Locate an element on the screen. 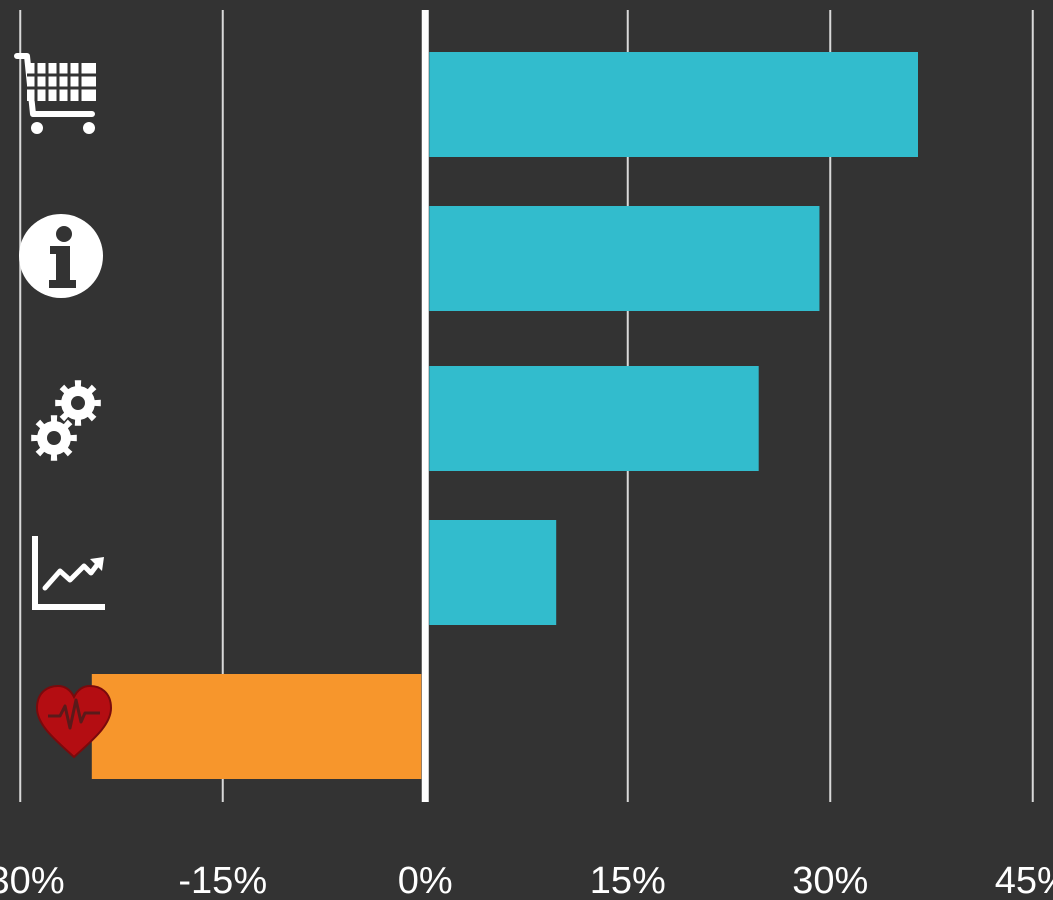 This screenshot has height=900, width=1053. x-tick-label: 0% is located at coordinates (425, 880).